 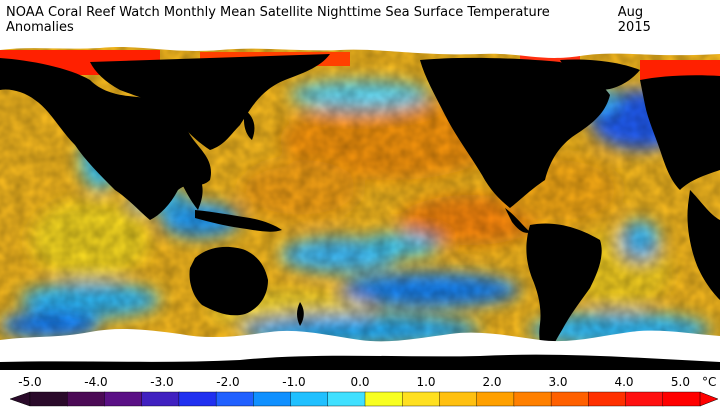 What do you see at coordinates (703, 245) in the screenshot?
I see `land-africa-east` at bounding box center [703, 245].